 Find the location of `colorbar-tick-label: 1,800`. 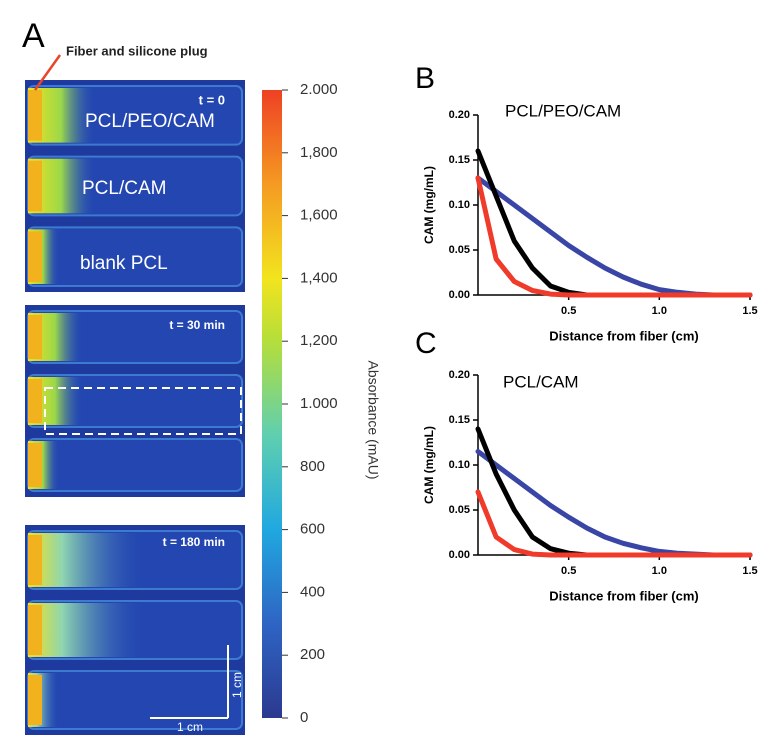

colorbar-tick-label: 1,800 is located at coordinates (319, 152).